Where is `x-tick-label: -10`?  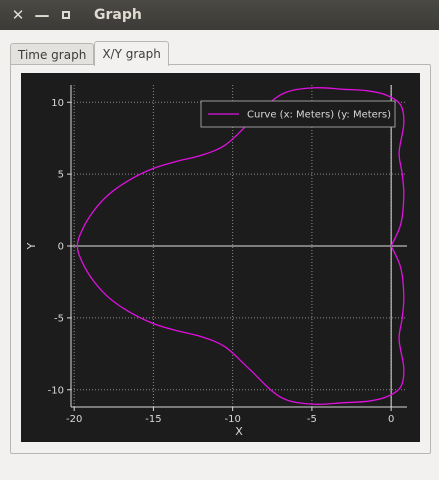 x-tick-label: -10 is located at coordinates (232, 419).